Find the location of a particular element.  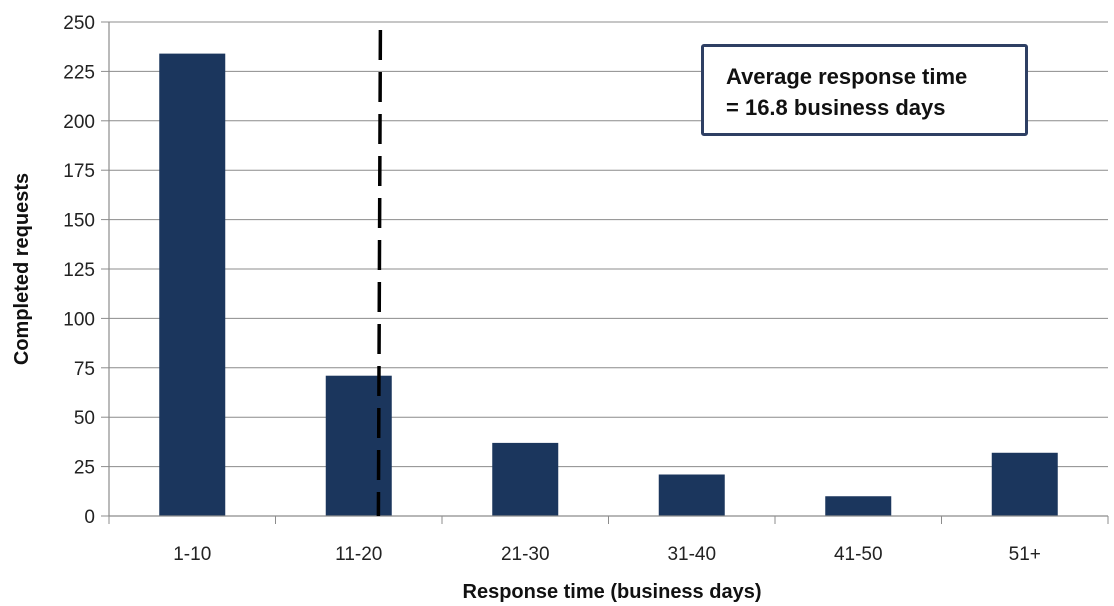

bar-51+ is located at coordinates (1024, 484).